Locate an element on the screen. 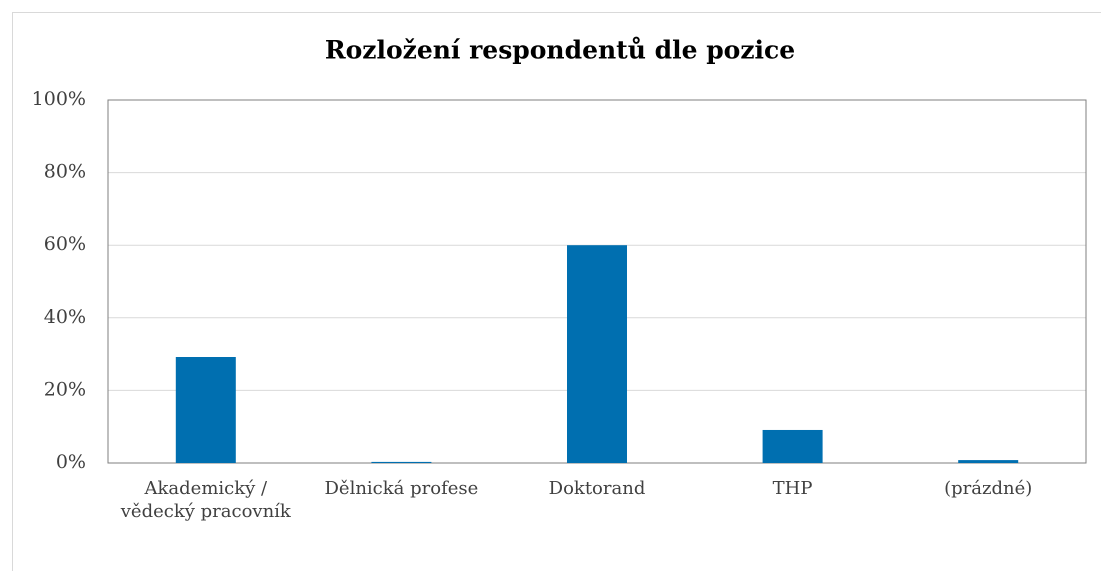  x-tick-label-box: THP is located at coordinates (793, 522).